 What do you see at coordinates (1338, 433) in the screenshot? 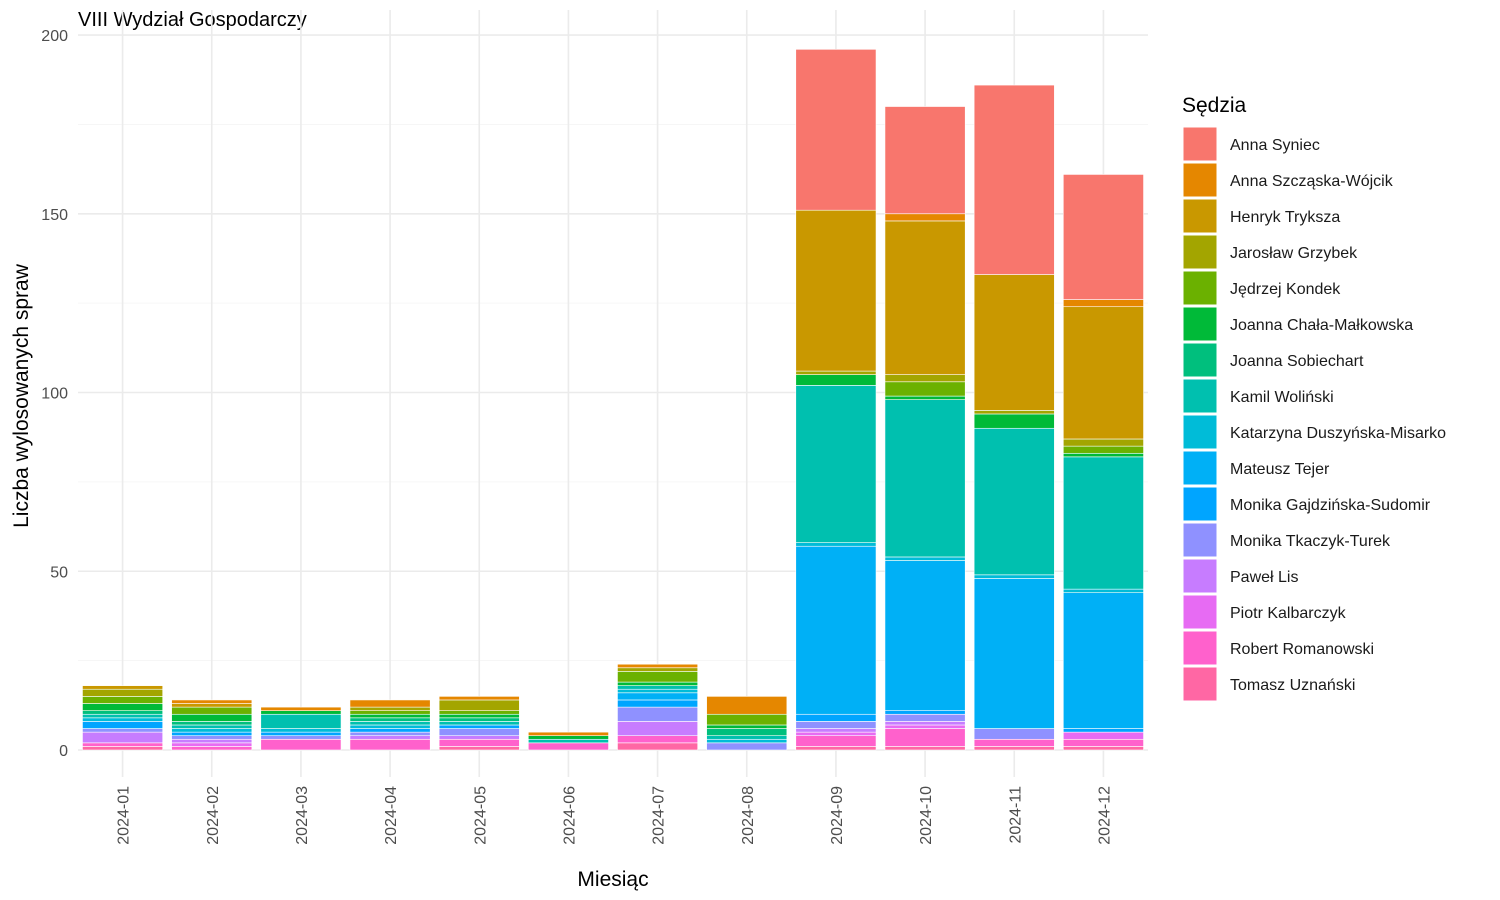
I see `legend-label: Katarzyna Duszyńska-Misarko` at bounding box center [1338, 433].